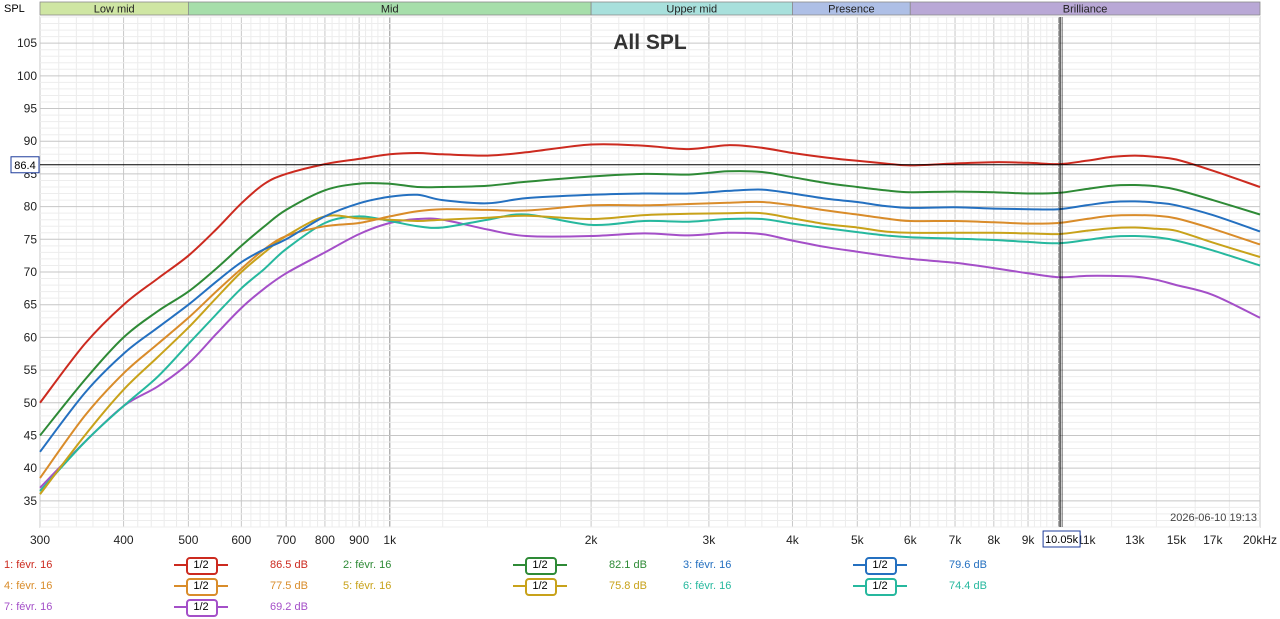 The width and height of the screenshot is (1280, 619). Describe the element at coordinates (503, 565) in the screenshot. I see `legend-item: 2: févr. 16 1/2 82.1 dB` at that location.